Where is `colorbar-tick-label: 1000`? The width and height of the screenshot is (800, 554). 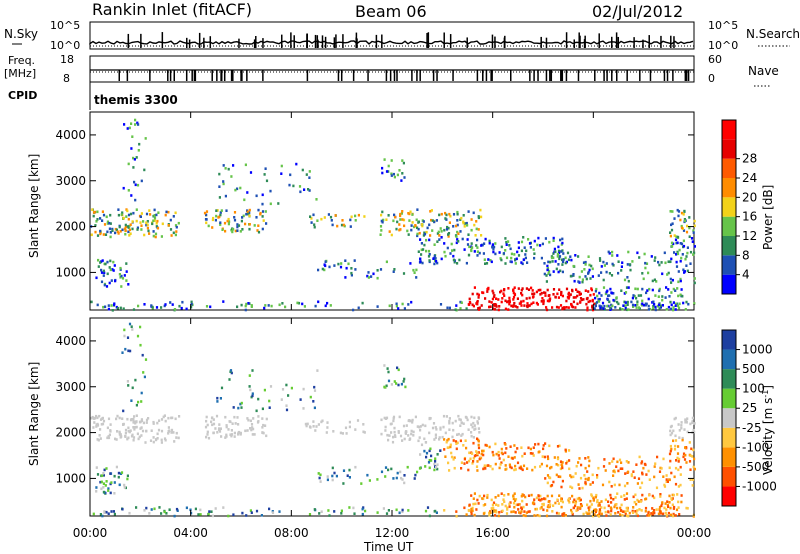
colorbar-tick-label: 1000 is located at coordinates (757, 350).